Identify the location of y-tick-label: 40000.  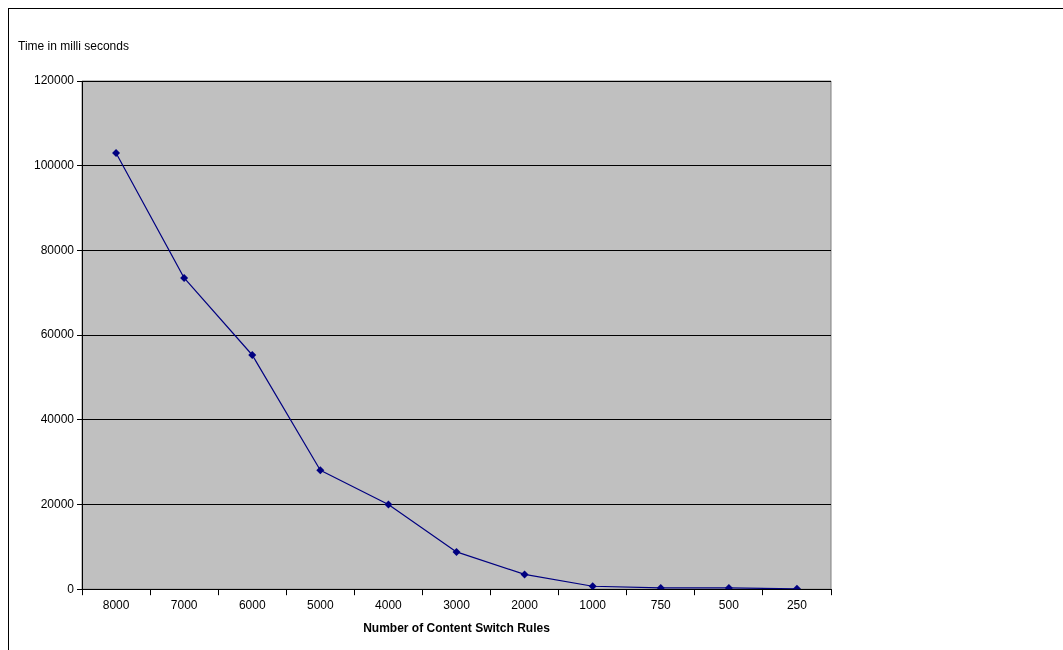
(57, 419).